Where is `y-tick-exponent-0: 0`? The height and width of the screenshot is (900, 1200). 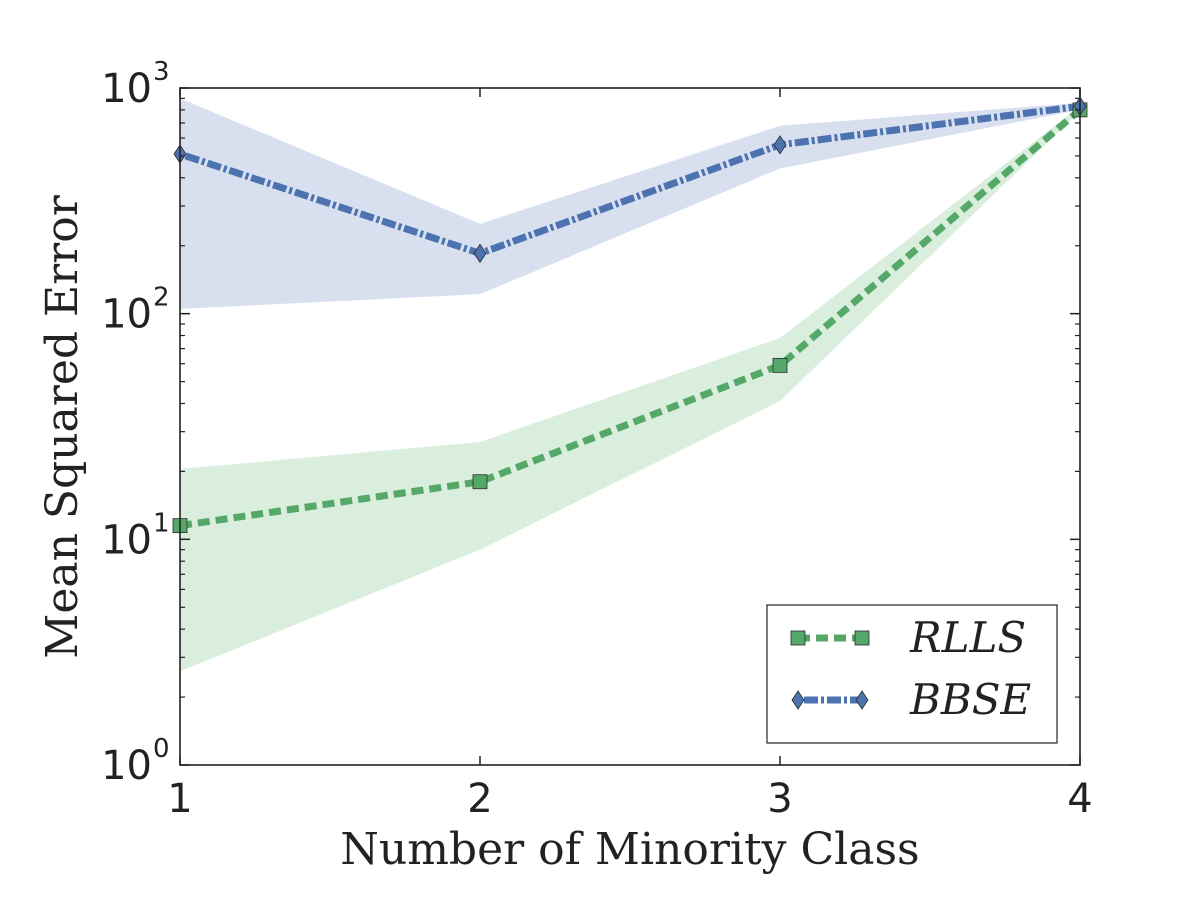
y-tick-exponent-0: 0 is located at coordinates (161, 749).